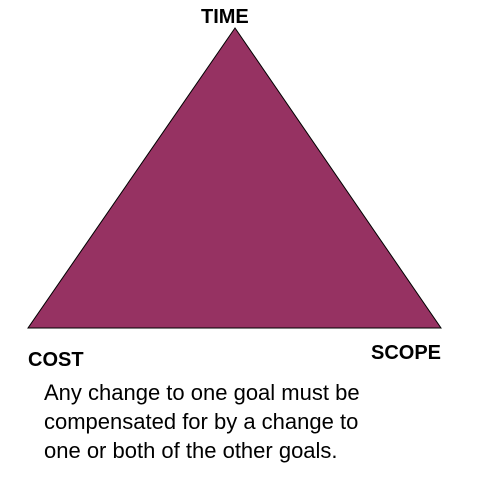 The width and height of the screenshot is (478, 487). Describe the element at coordinates (56, 360) in the screenshot. I see `vertex-label-cost: COST` at that location.